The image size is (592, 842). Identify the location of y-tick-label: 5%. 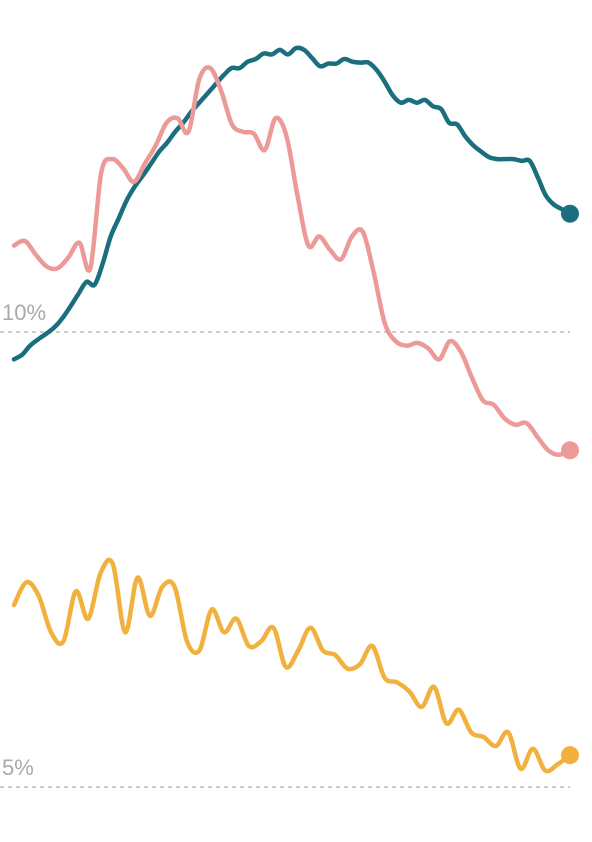
(18, 767).